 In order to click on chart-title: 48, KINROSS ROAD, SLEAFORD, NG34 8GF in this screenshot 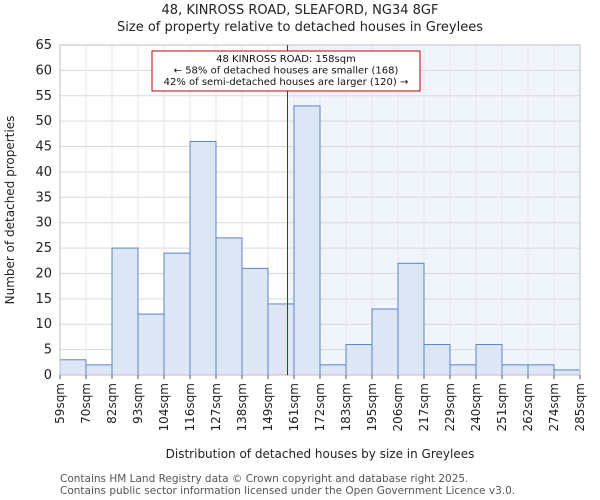, I will do `click(300, 10)`.